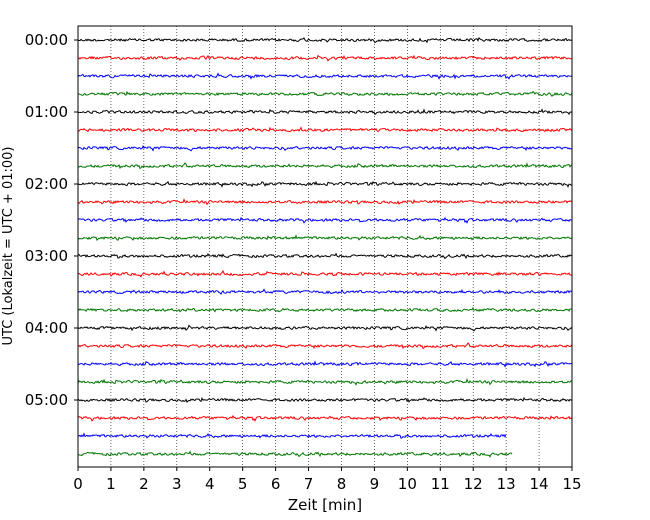 This screenshot has height=520, width=650. What do you see at coordinates (46, 40) in the screenshot?
I see `y-tick-label: 00:00` at bounding box center [46, 40].